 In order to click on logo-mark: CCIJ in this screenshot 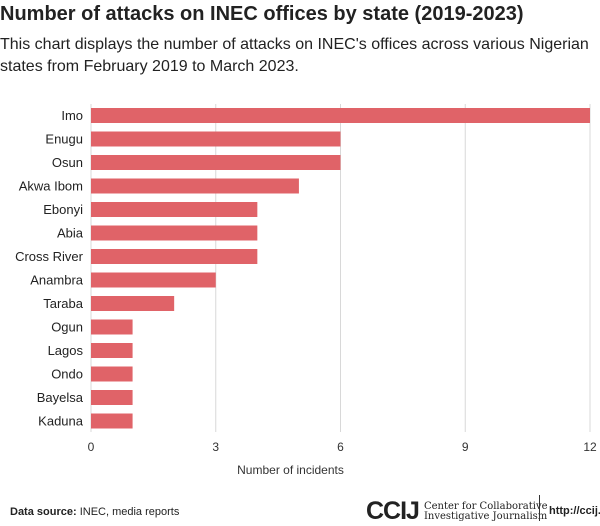, I will do `click(393, 511)`.